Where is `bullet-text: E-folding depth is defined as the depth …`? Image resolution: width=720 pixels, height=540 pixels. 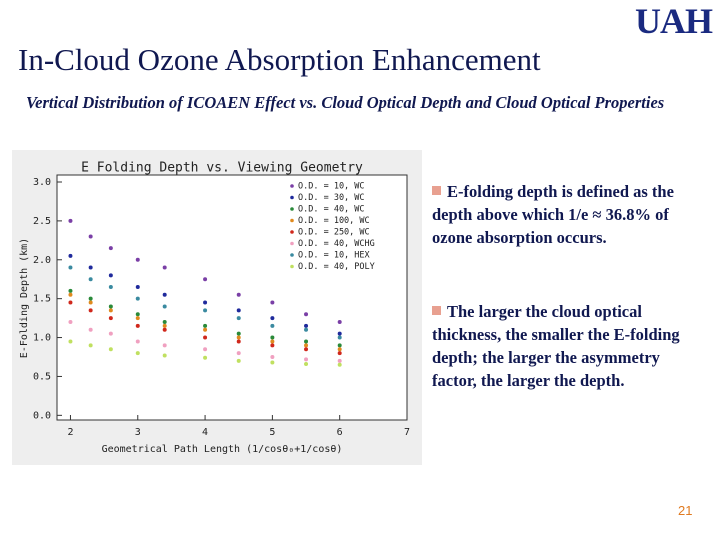
bullet-text: E-folding depth is defined as the depth … is located at coordinates (553, 214).